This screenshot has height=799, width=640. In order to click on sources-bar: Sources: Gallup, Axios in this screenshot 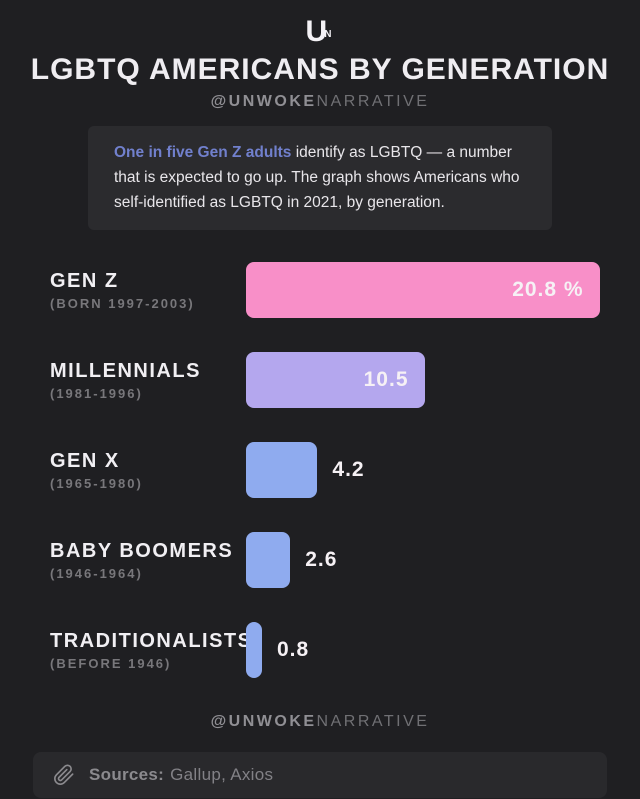, I will do `click(320, 775)`.